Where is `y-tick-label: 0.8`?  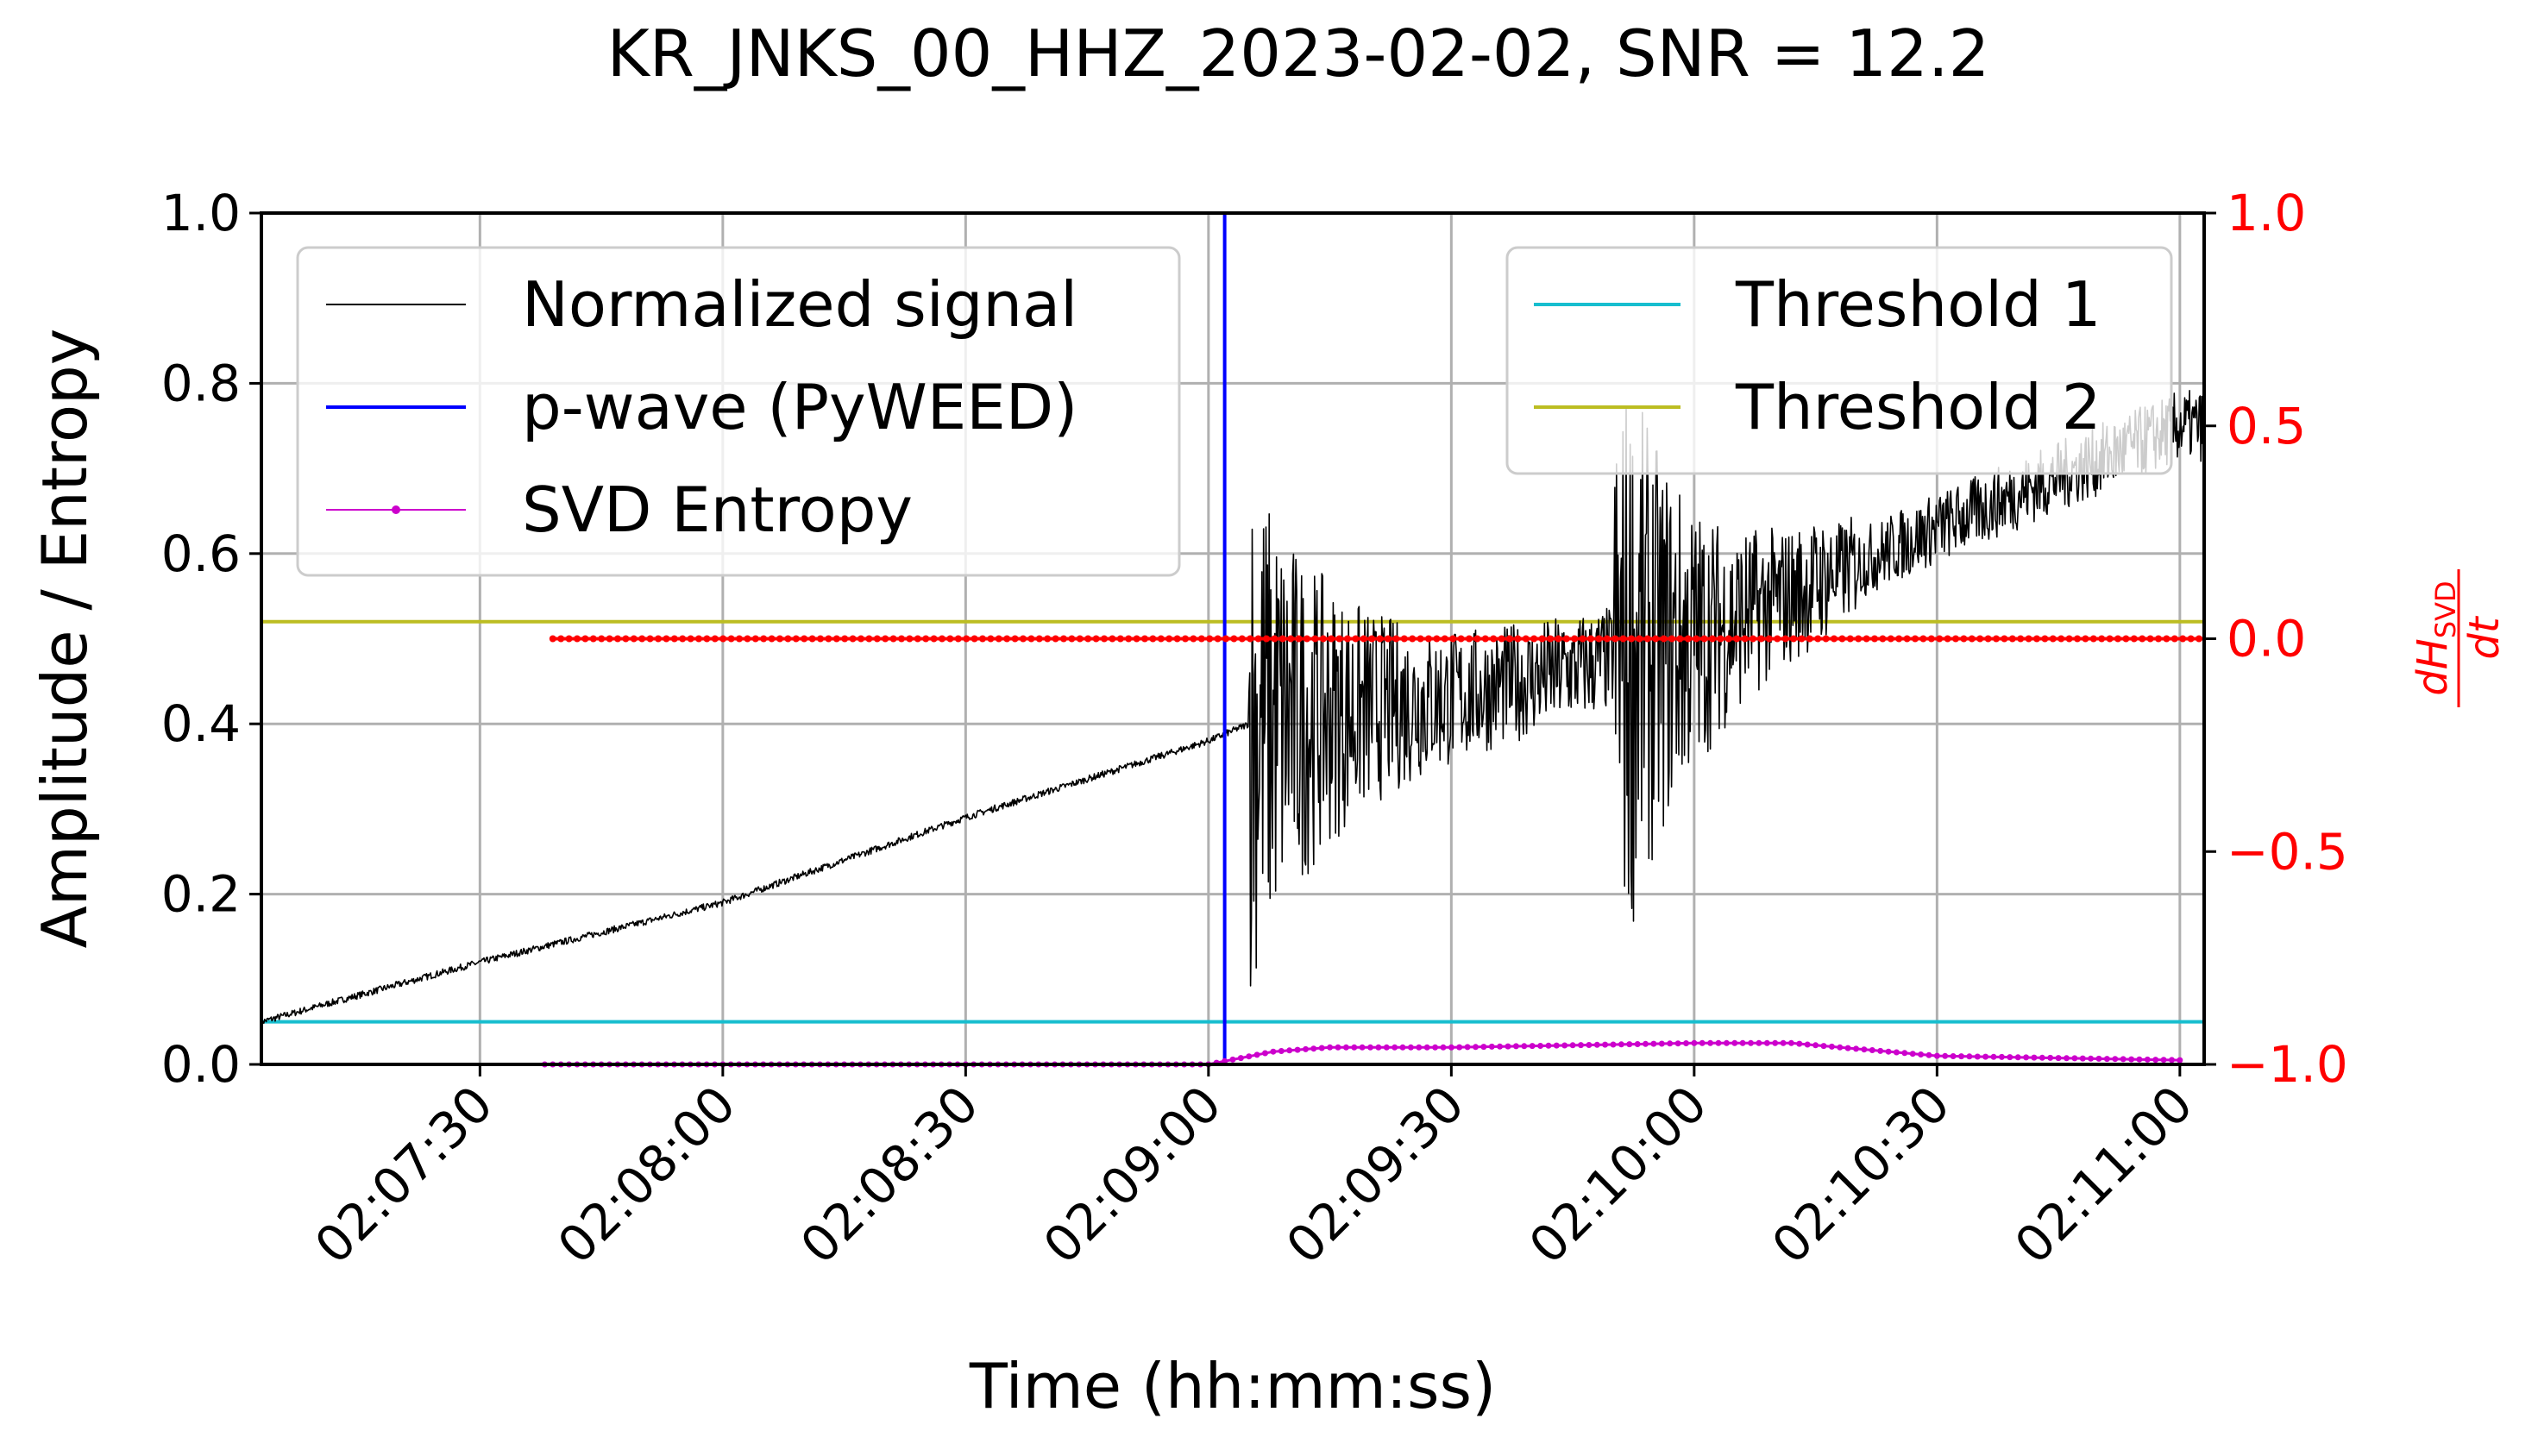 y-tick-label: 0.8 is located at coordinates (201, 383).